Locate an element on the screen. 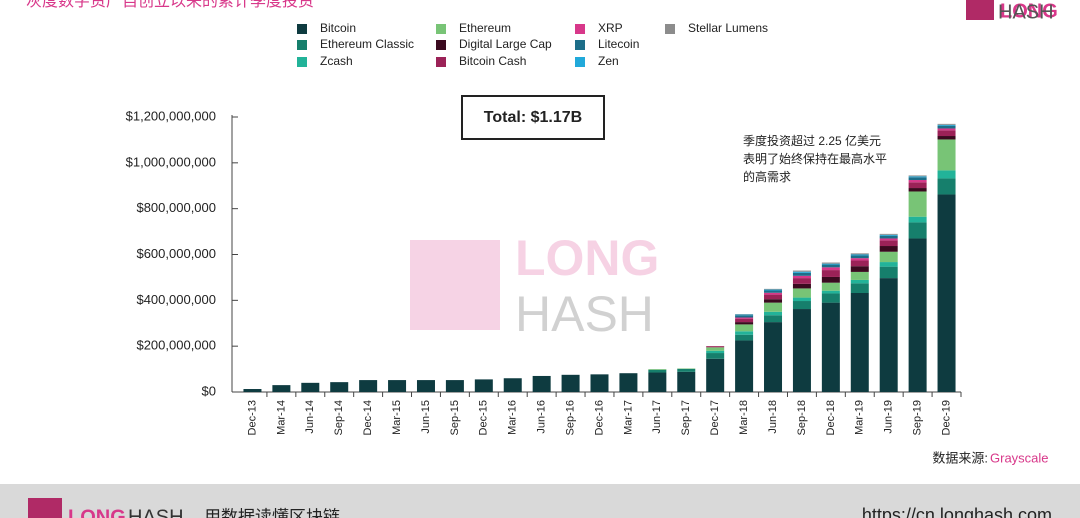  total-label: Total: $1.17B is located at coordinates (533, 117).